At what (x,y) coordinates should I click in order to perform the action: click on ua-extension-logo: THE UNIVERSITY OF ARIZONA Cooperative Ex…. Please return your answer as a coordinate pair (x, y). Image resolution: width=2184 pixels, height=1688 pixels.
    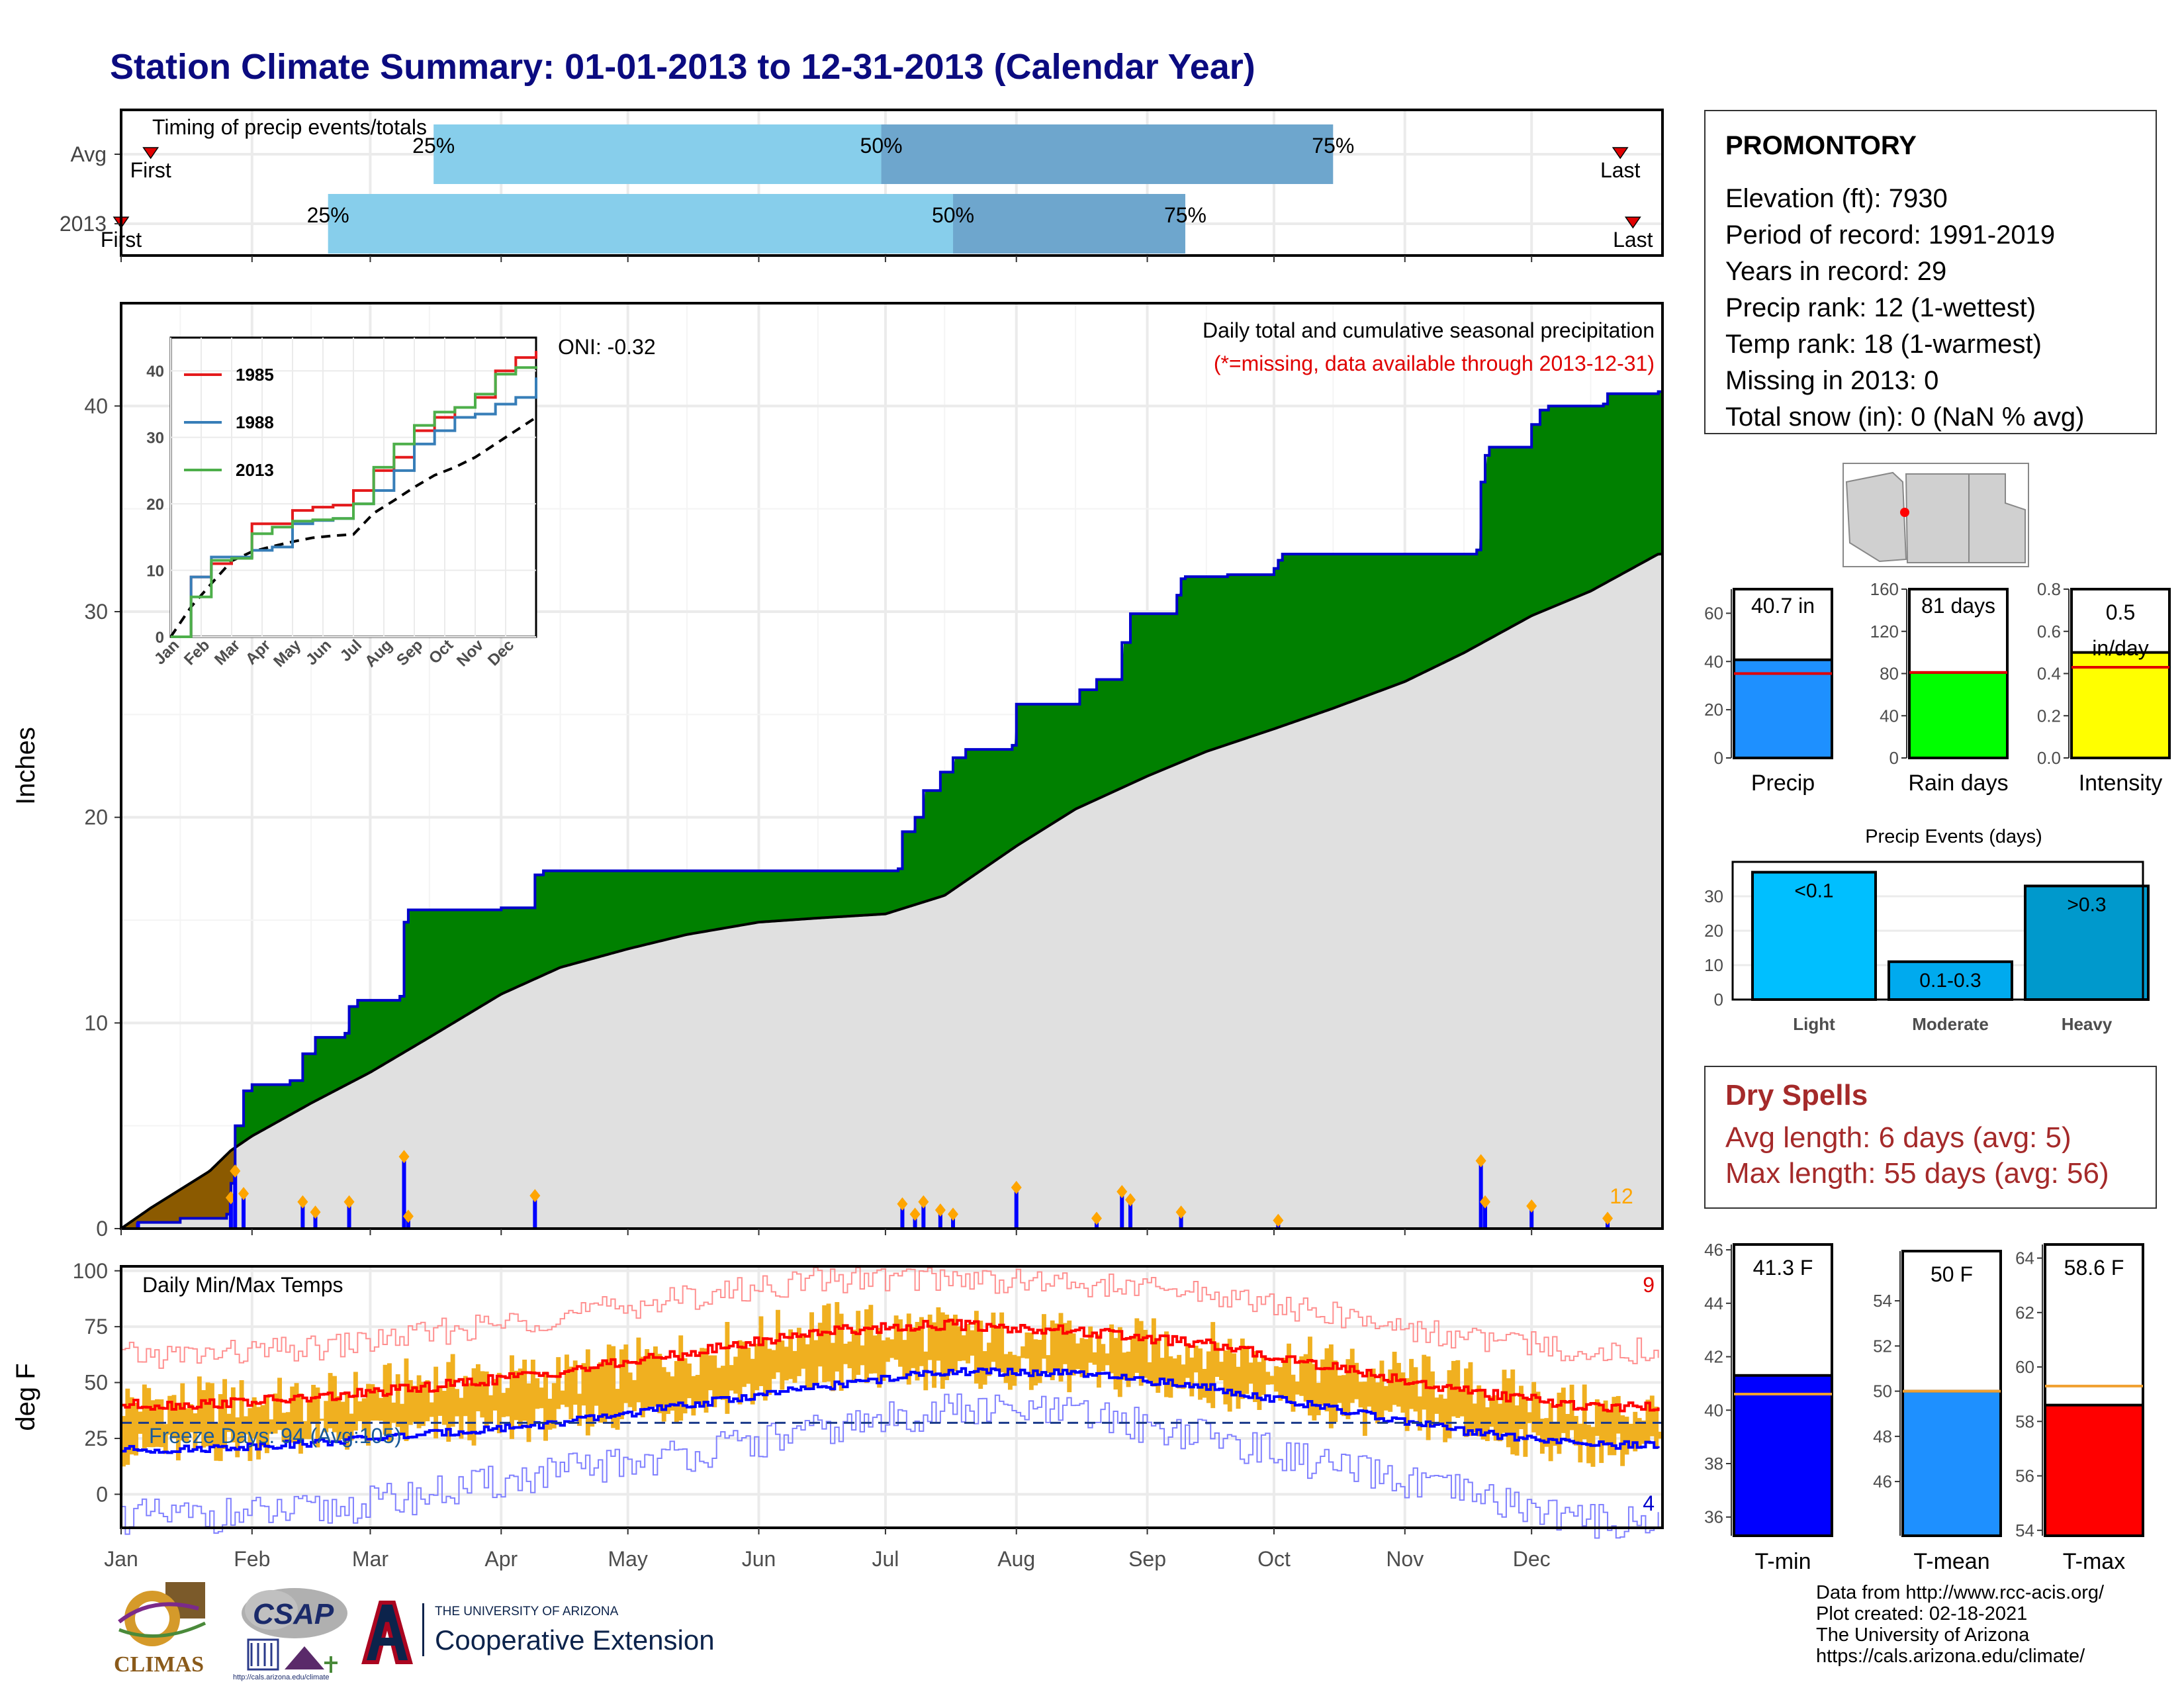
    Looking at the image, I should click on (553, 1632).